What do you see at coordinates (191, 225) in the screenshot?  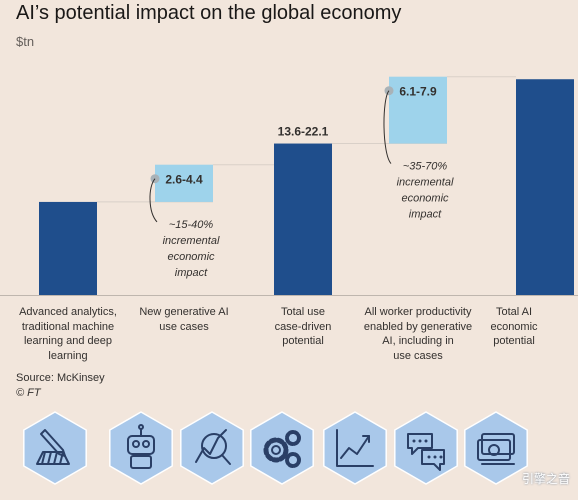 I see `annotation-text: ~15-40%` at bounding box center [191, 225].